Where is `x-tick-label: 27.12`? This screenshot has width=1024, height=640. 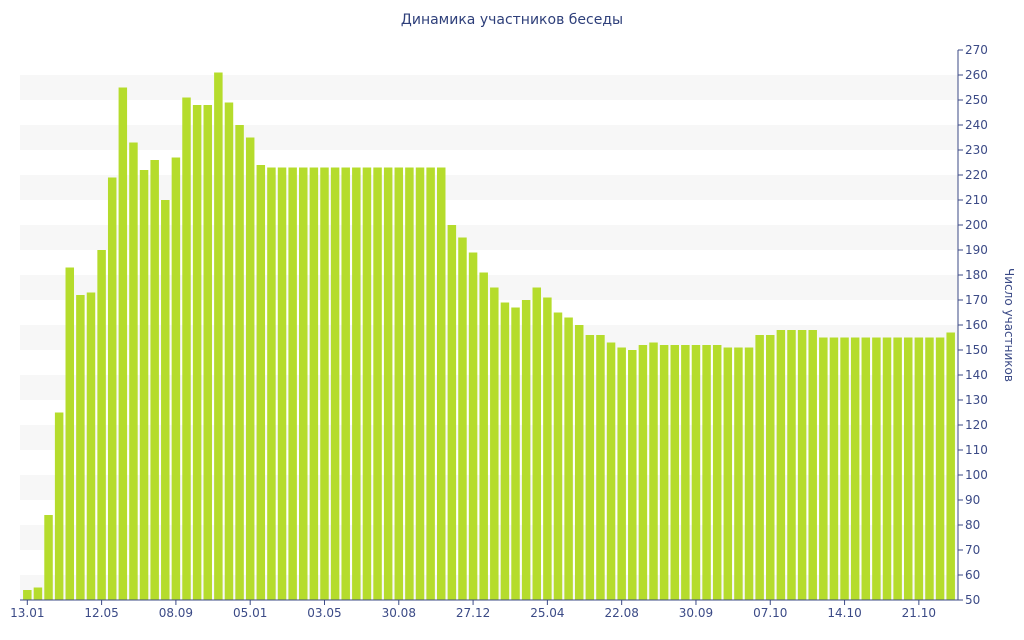 x-tick-label: 27.12 is located at coordinates (473, 613).